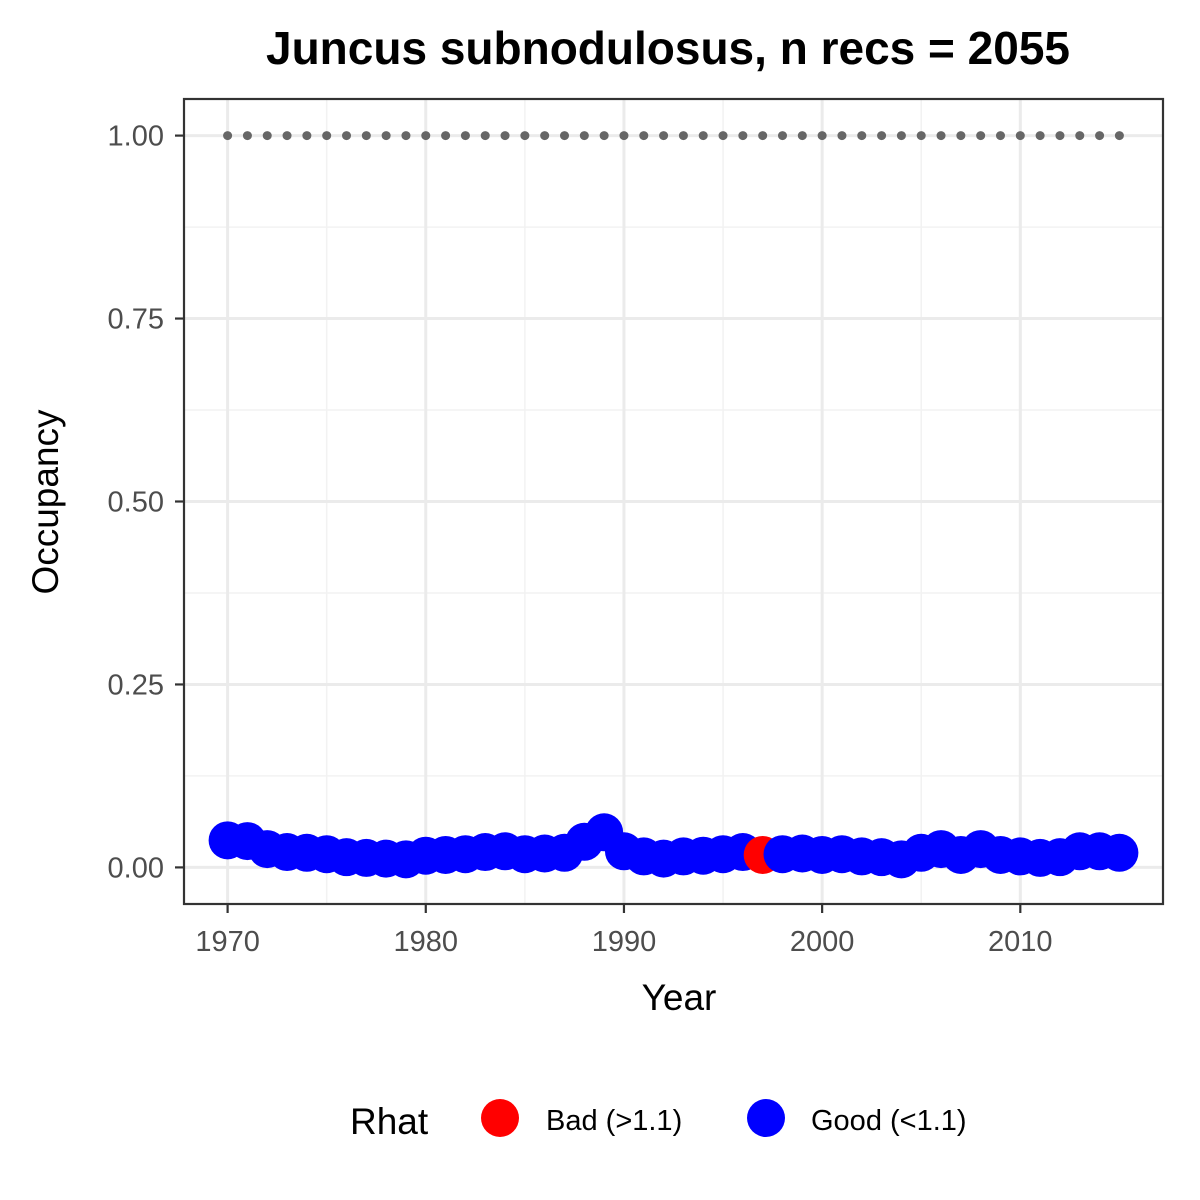 This screenshot has width=1200, height=1200. Describe the element at coordinates (45, 502) in the screenshot. I see `y-axis-title: Occupancy` at that location.